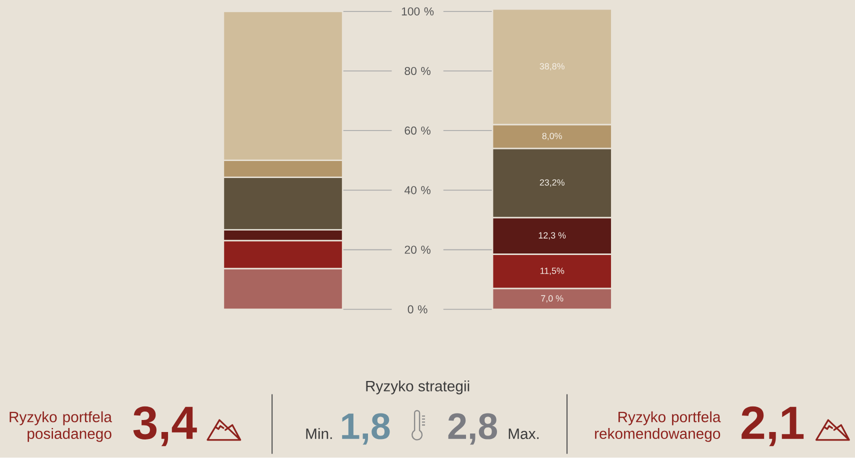  Describe the element at coordinates (552, 183) in the screenshot. I see `data-label: 23,2%` at that location.